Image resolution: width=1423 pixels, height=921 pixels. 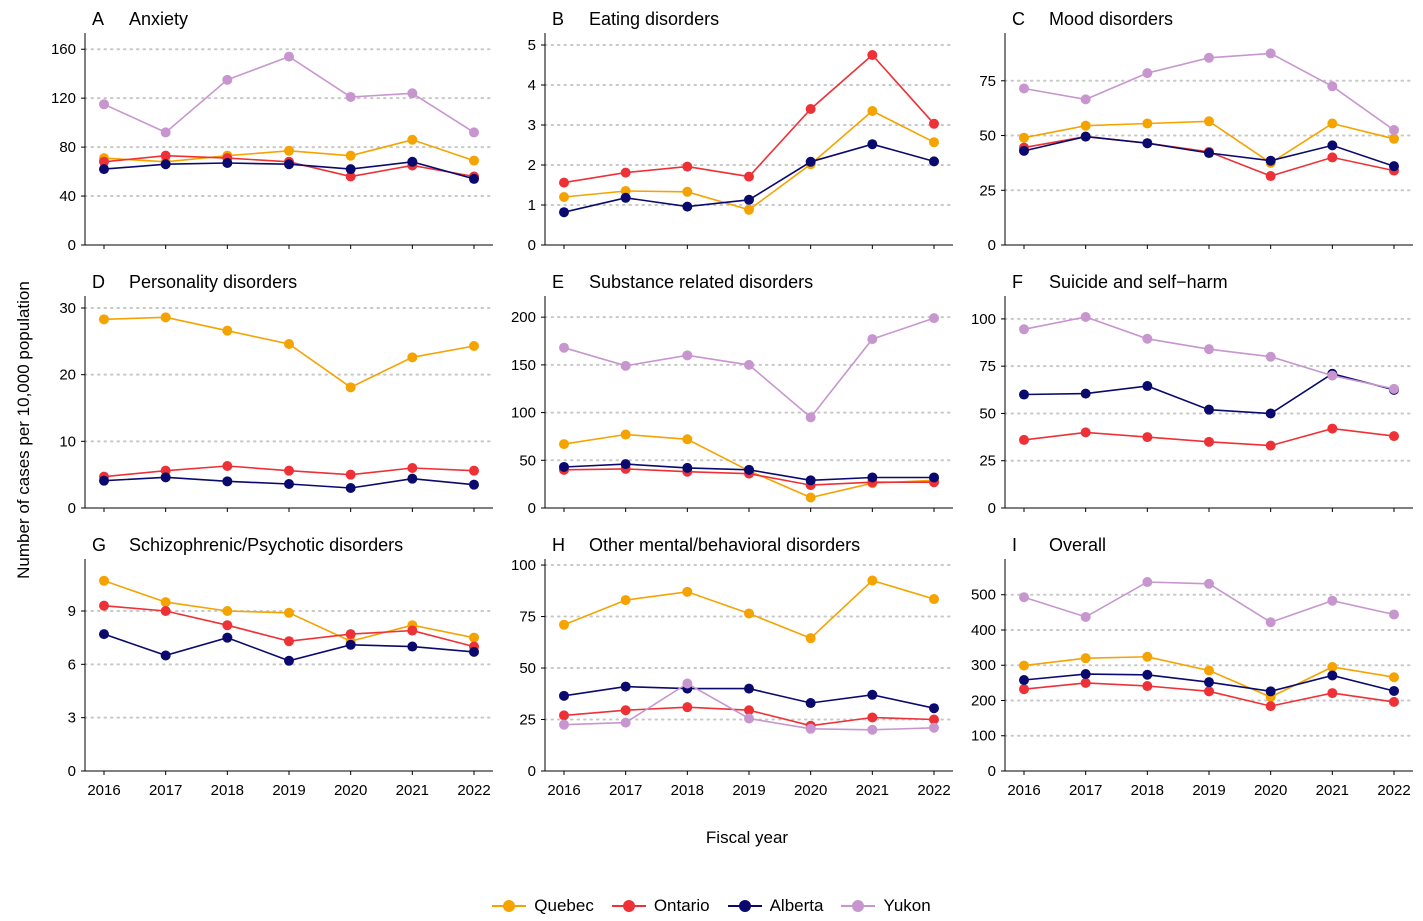 I want to click on y-tick-label: 75, so click(x=987, y=366).